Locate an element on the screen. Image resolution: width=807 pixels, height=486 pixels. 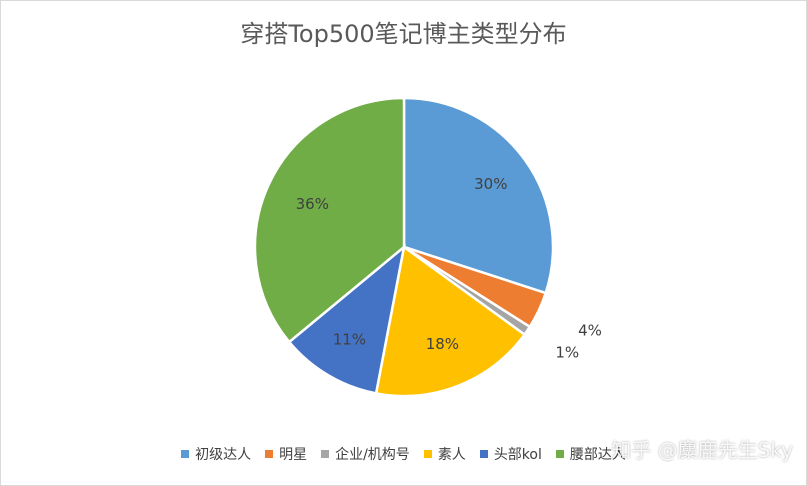
legend-label: 头部kol is located at coordinates (517, 455).